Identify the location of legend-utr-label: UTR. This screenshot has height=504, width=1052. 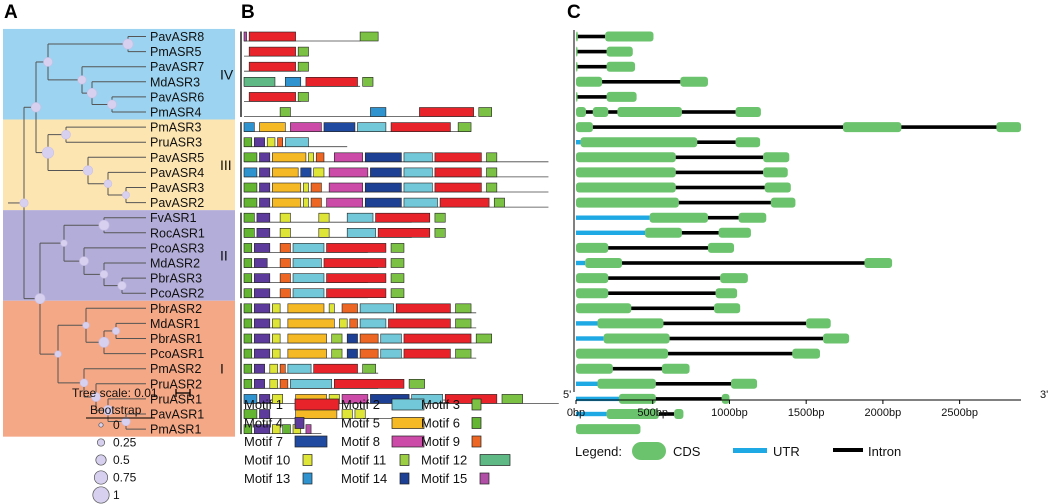
(786, 451).